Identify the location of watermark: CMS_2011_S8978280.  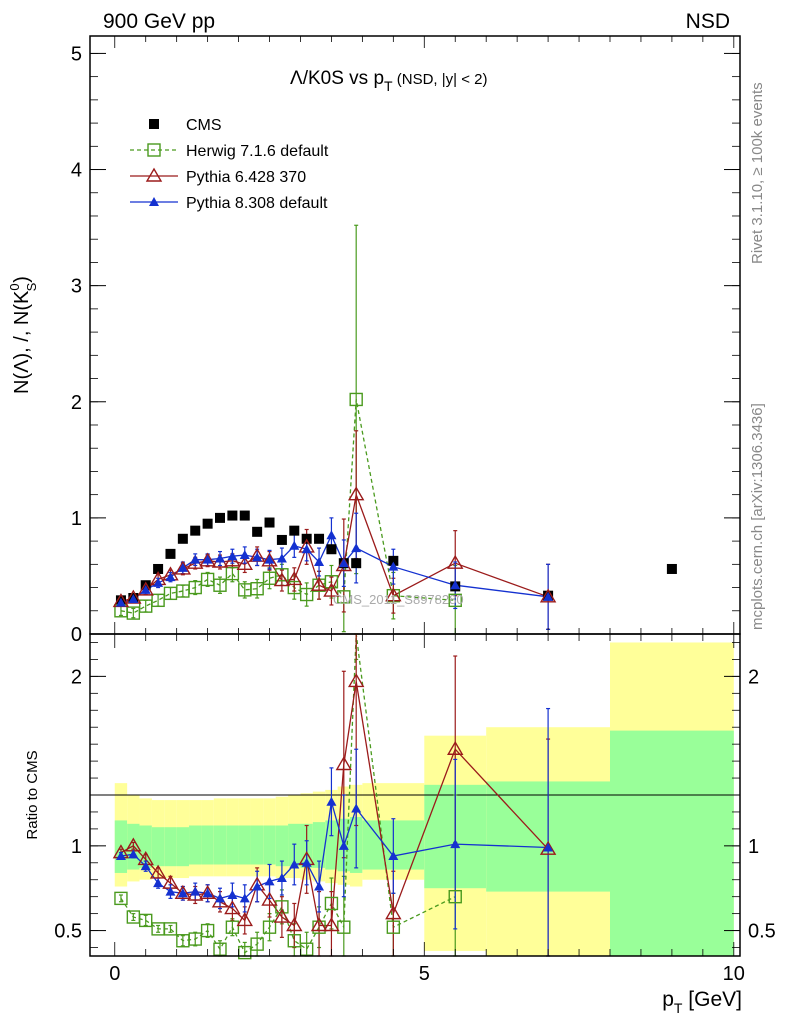
(398, 599).